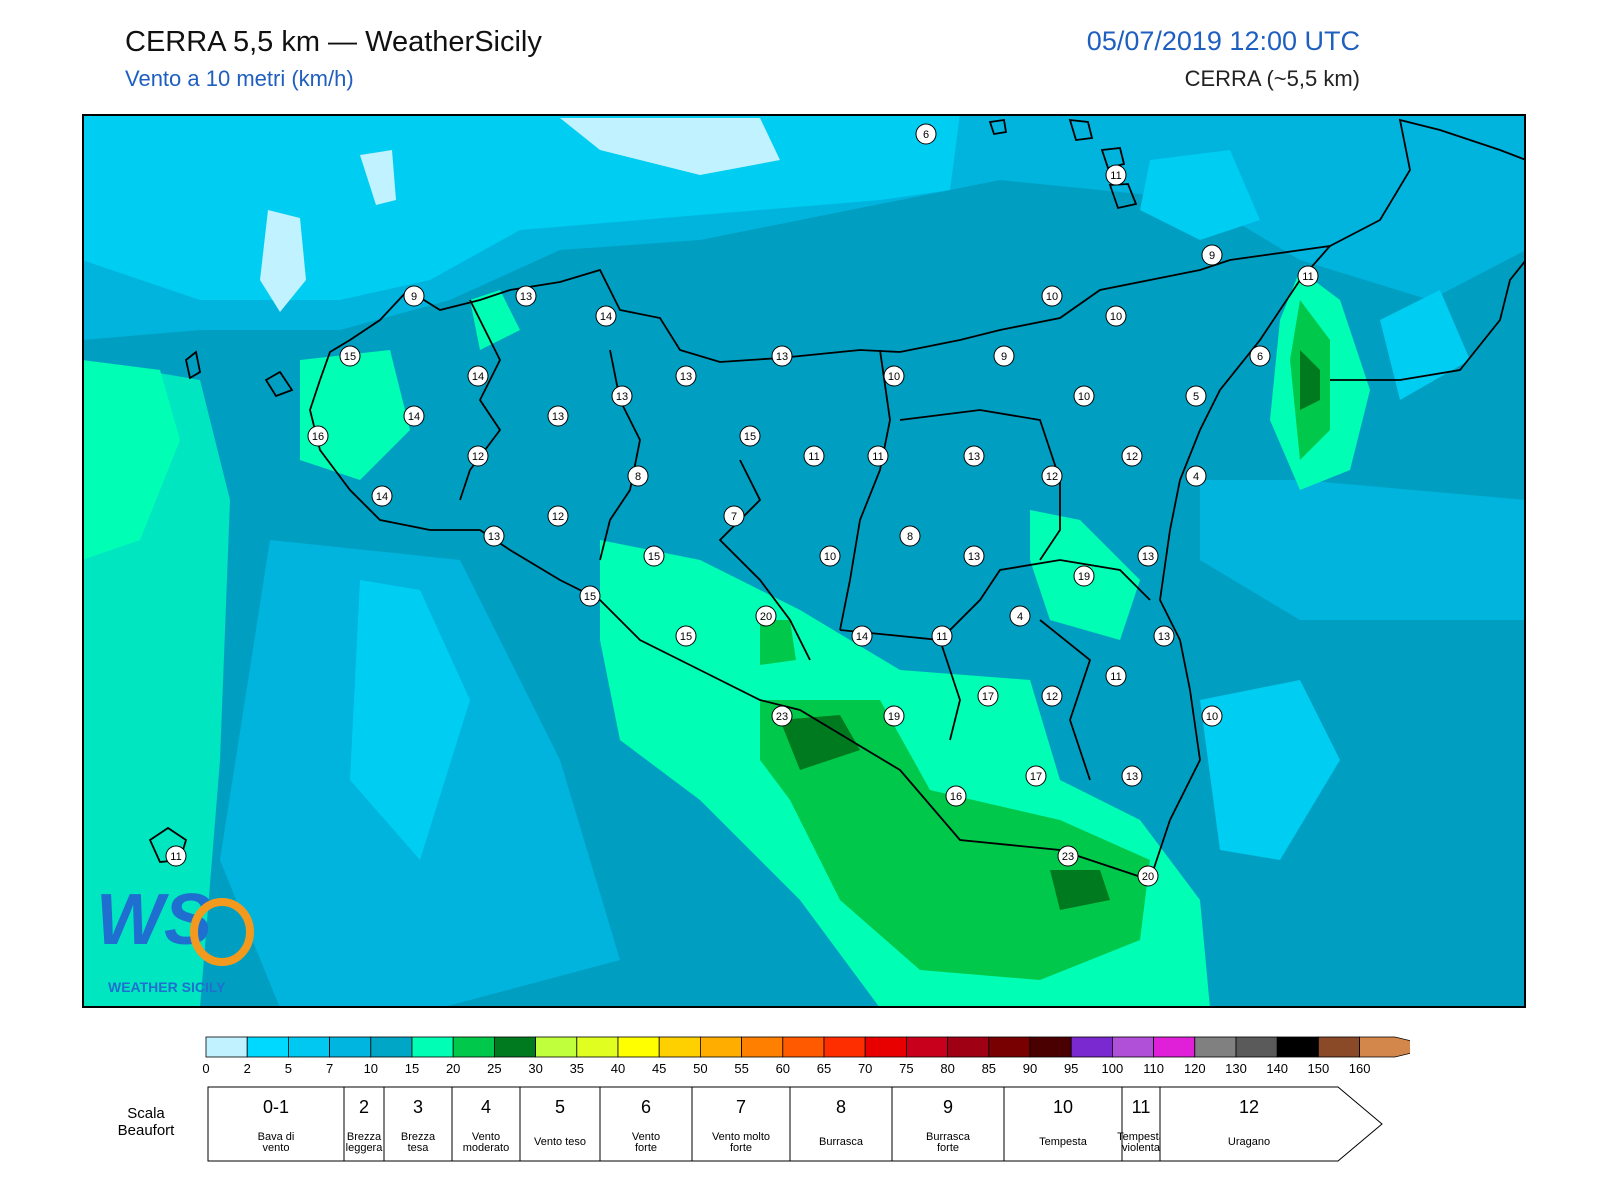  What do you see at coordinates (1068, 856) in the screenshot?
I see `wind-label: 23` at bounding box center [1068, 856].